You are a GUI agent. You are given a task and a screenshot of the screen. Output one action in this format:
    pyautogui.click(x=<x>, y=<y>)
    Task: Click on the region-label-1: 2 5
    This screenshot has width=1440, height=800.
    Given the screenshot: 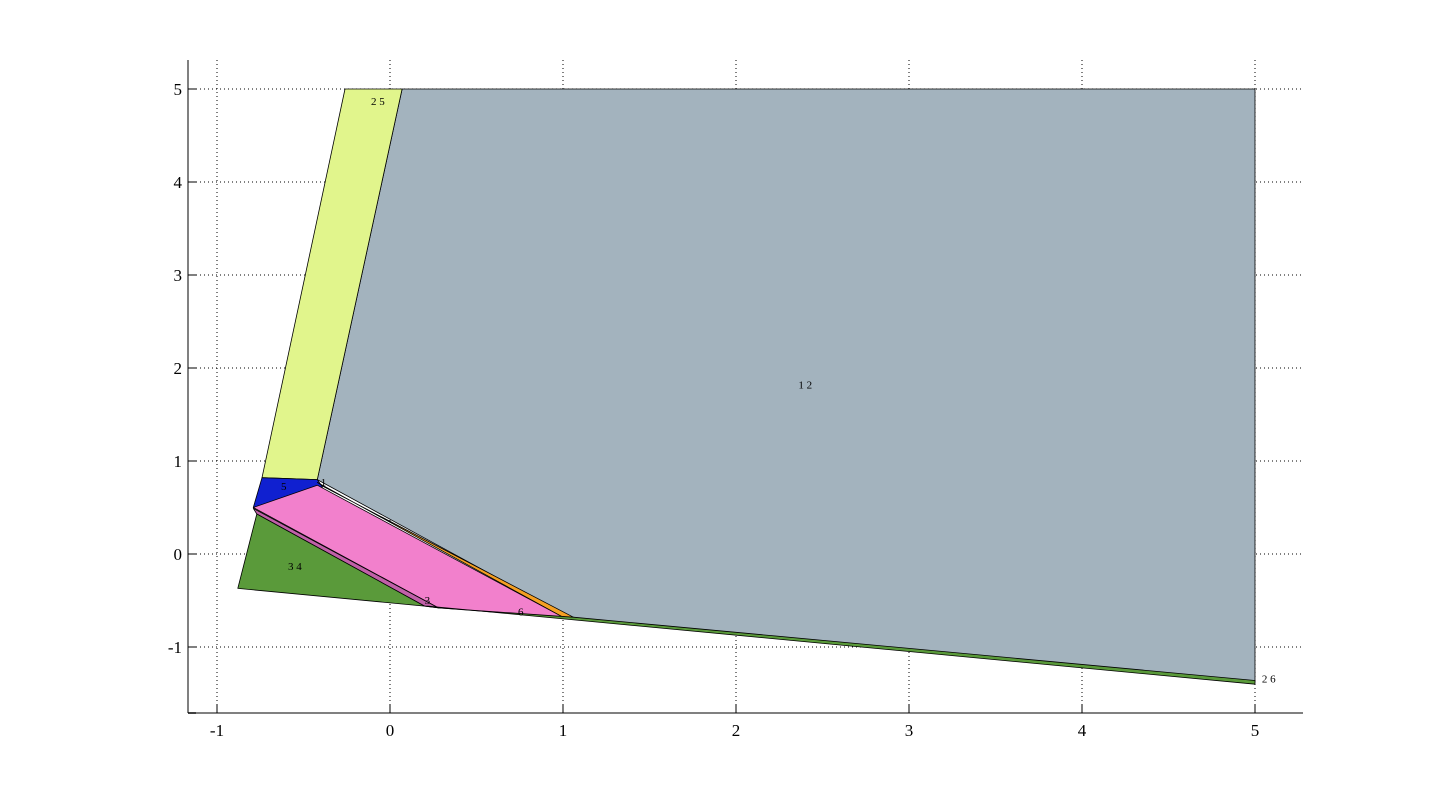 What is the action you would take?
    pyautogui.click(x=378, y=102)
    